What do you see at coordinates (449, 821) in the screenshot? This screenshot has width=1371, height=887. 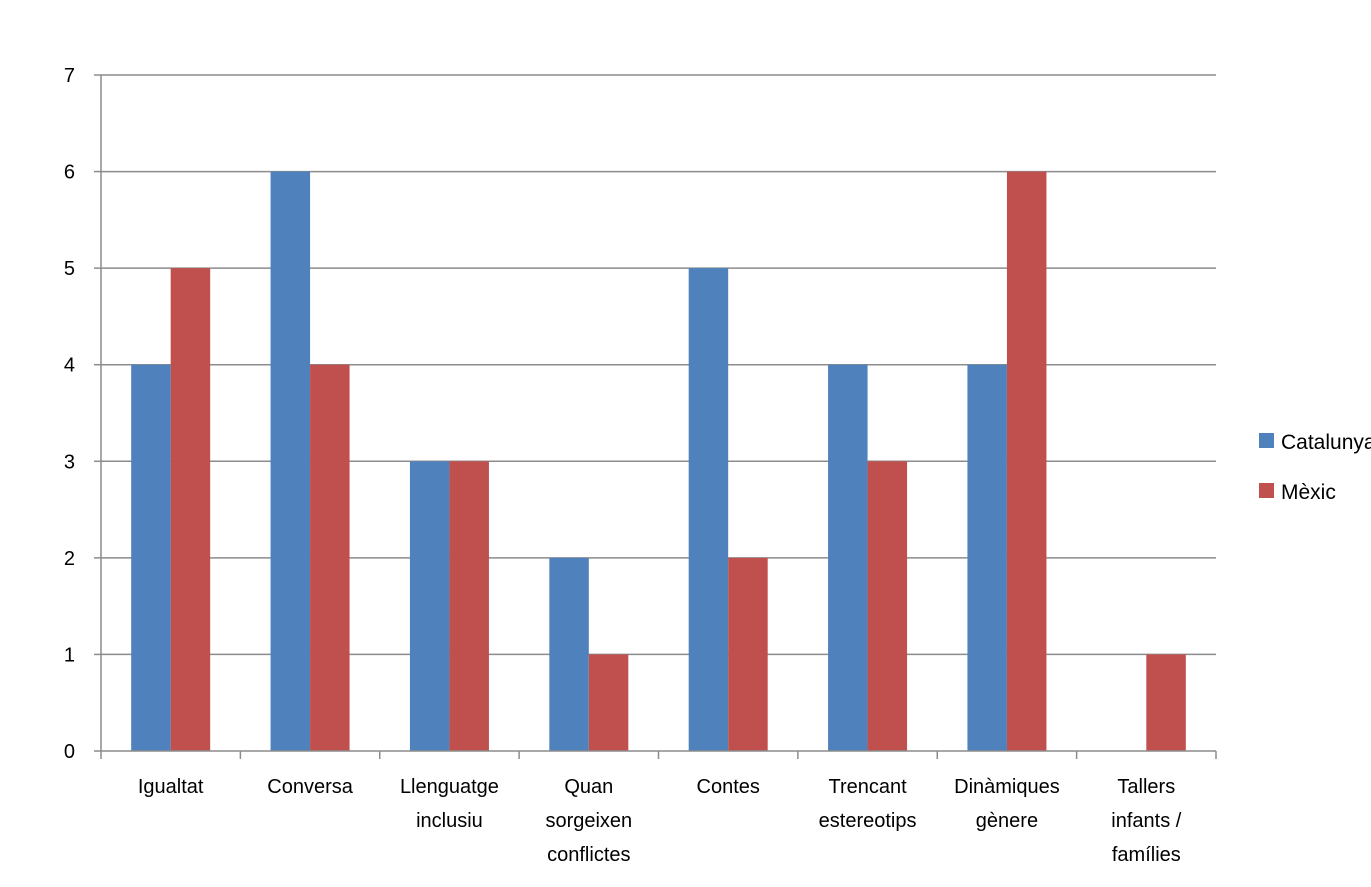 I see `x-tick-label-line: inclusiu` at bounding box center [449, 821].